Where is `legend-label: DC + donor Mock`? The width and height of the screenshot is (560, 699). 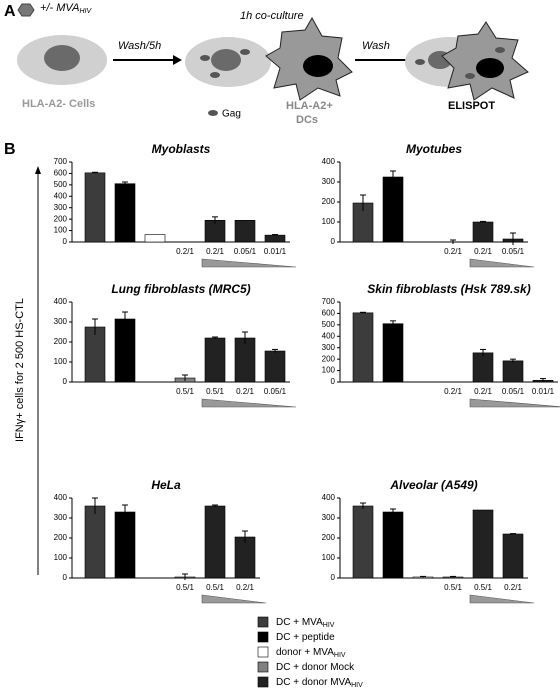
legend-label: DC + donor Mock is located at coordinates (315, 667).